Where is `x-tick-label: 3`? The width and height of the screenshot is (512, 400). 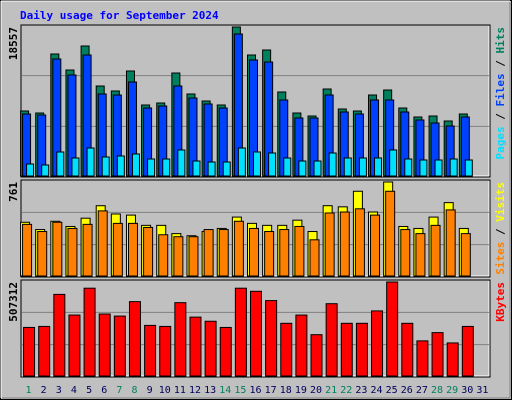 x-tick-label: 3 is located at coordinates (59, 390).